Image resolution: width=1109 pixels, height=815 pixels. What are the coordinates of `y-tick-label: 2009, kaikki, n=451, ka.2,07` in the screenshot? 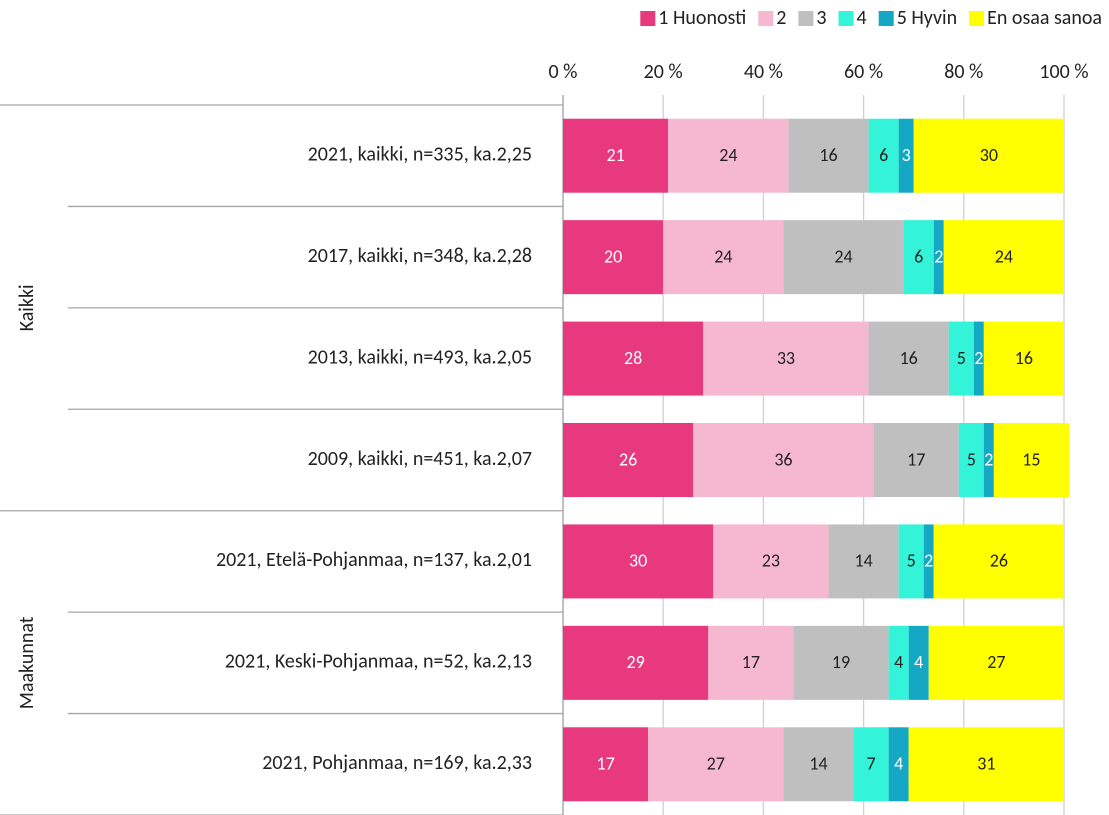 It's located at (420, 459).